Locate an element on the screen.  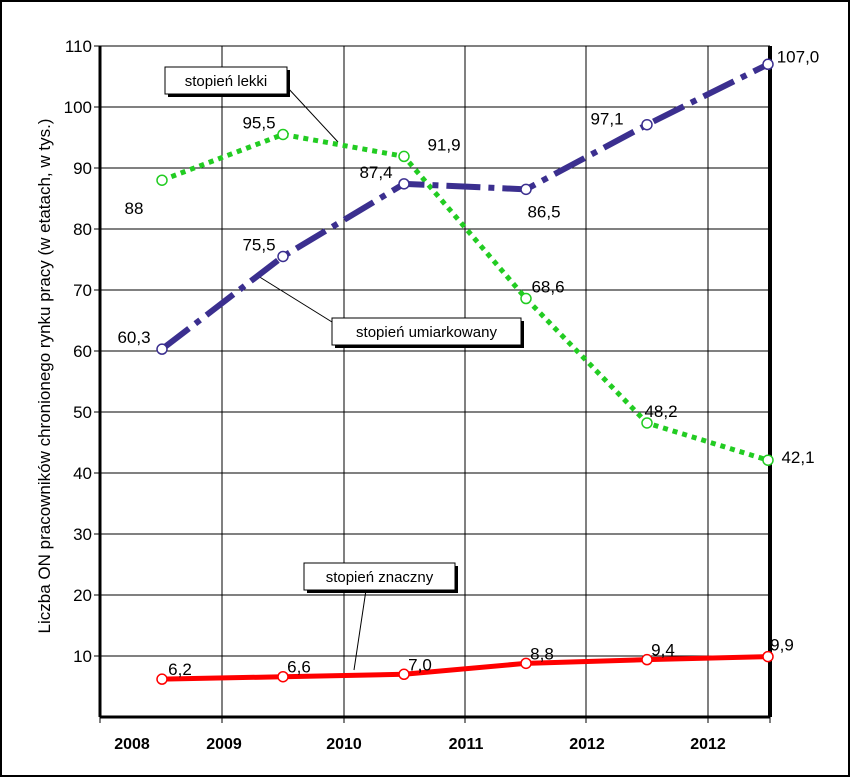
data-label-umiarkowany: 75,5 is located at coordinates (258, 244).